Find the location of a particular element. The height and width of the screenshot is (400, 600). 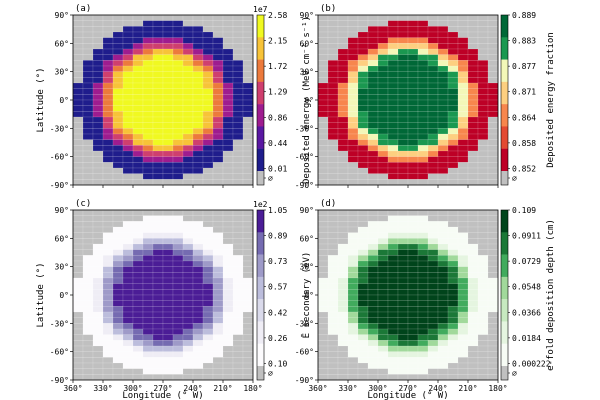

x-tick-label: 270° is located at coordinates (407, 388).